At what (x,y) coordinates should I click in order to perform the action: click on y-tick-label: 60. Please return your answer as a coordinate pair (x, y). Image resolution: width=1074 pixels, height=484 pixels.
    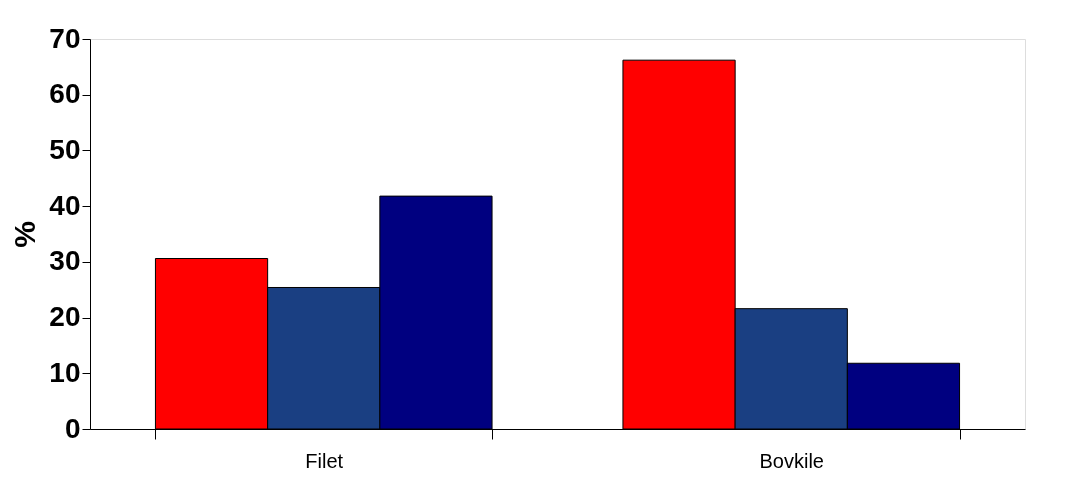
    Looking at the image, I should click on (65, 94).